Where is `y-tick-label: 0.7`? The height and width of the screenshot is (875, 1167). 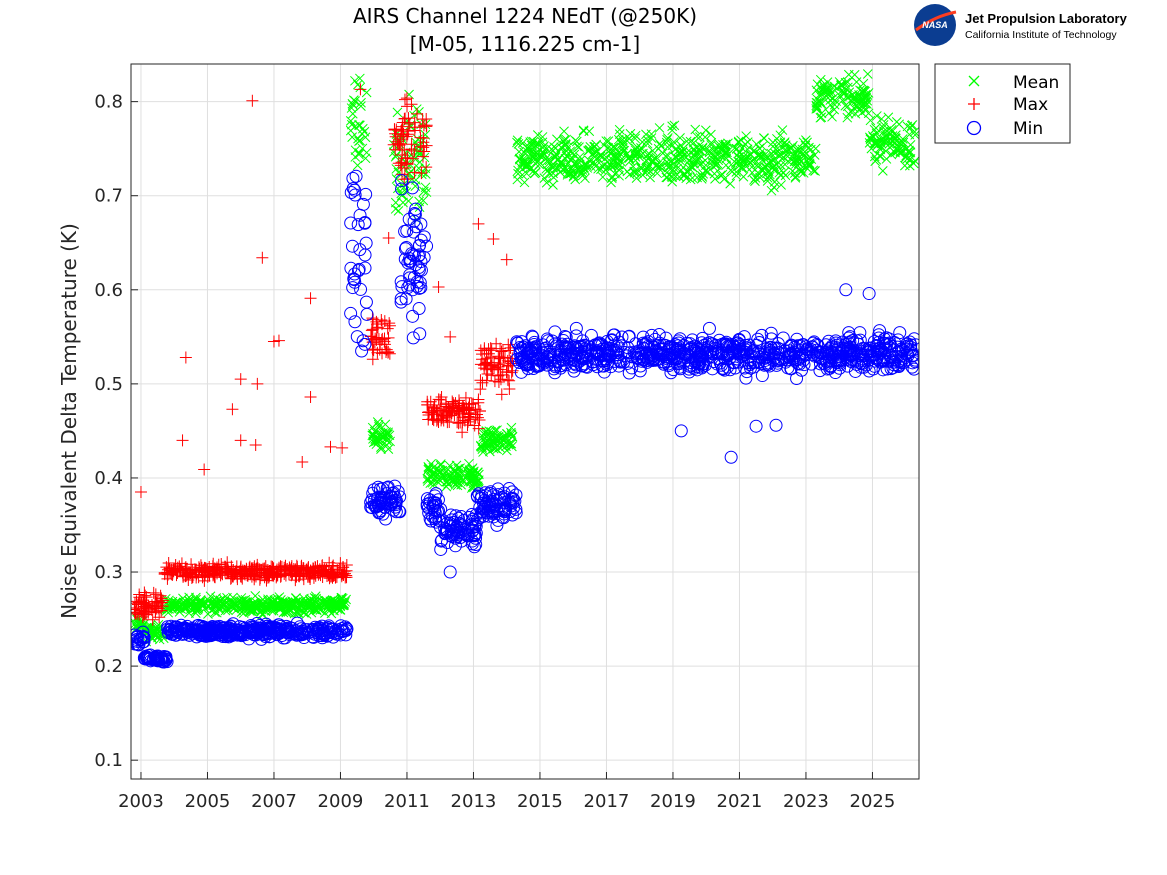 y-tick-label: 0.7 is located at coordinates (108, 196).